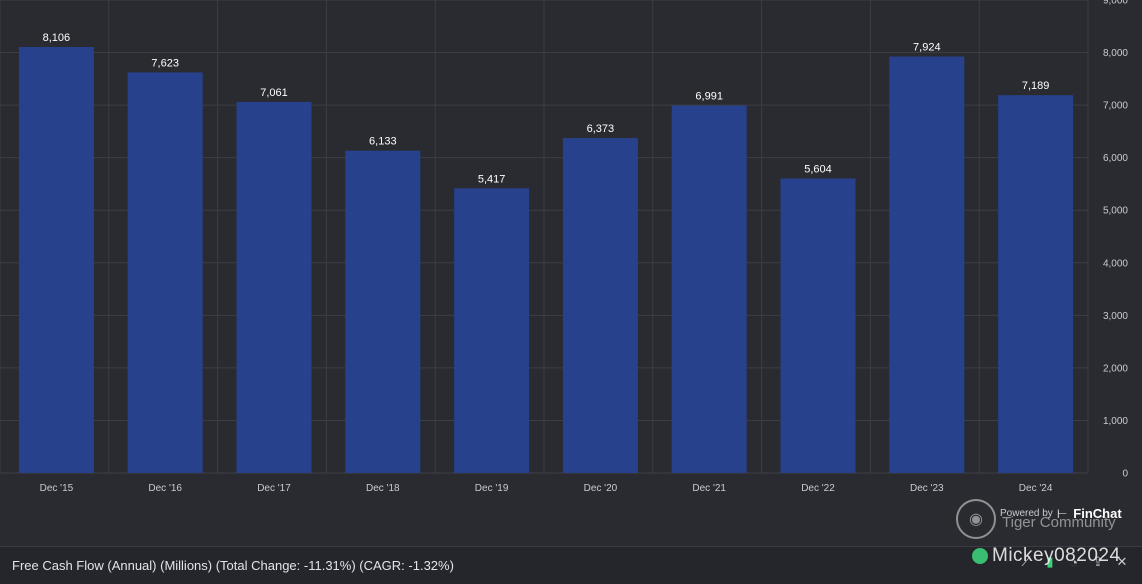  What do you see at coordinates (1115, 106) in the screenshot?
I see `y-tick-label: 7,000` at bounding box center [1115, 106].